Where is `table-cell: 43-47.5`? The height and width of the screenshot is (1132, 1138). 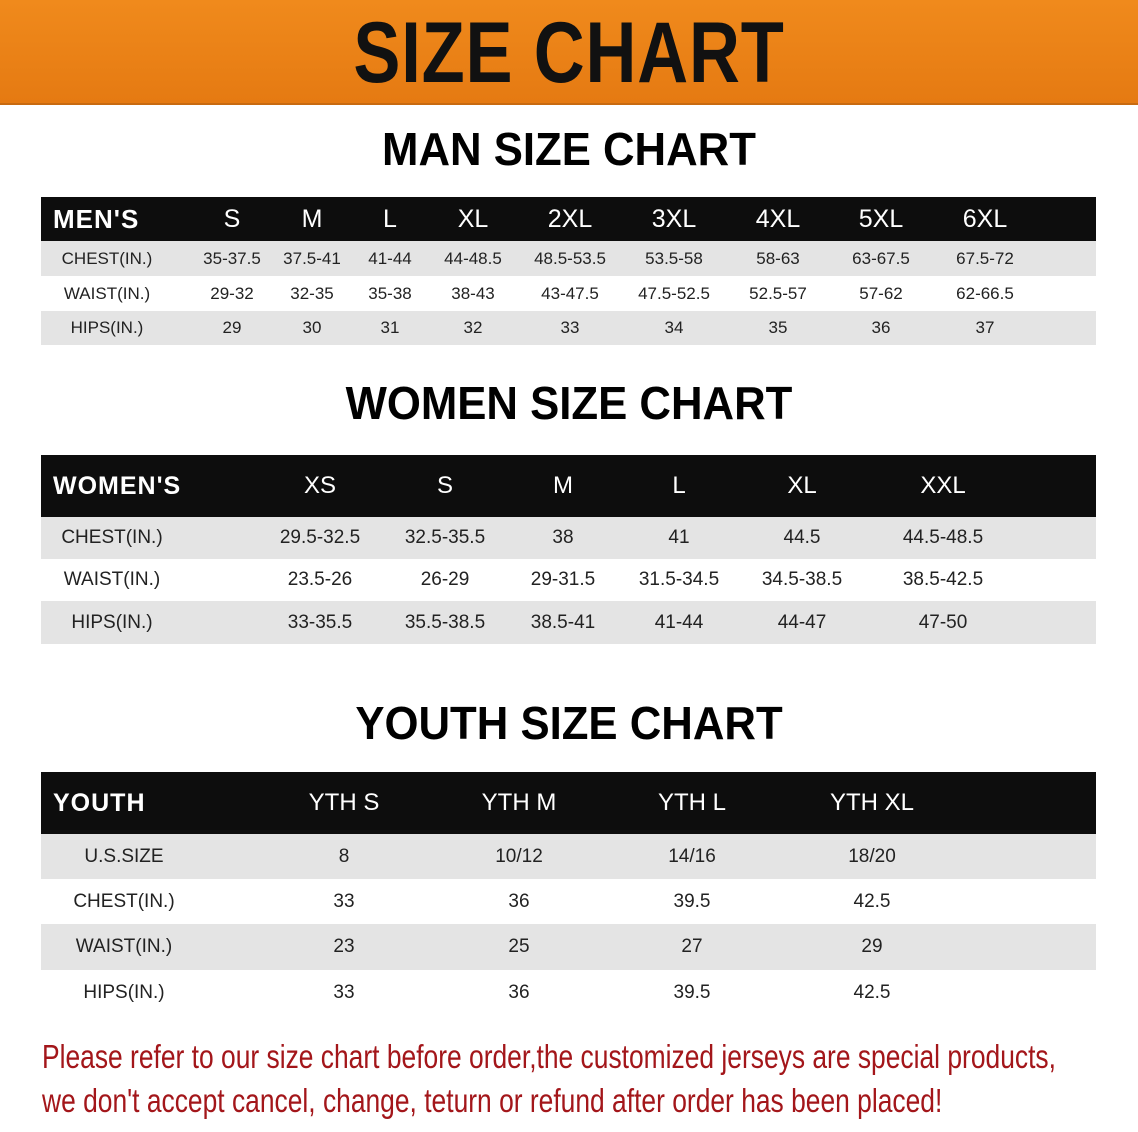
table-cell: 43-47.5 is located at coordinates (570, 293).